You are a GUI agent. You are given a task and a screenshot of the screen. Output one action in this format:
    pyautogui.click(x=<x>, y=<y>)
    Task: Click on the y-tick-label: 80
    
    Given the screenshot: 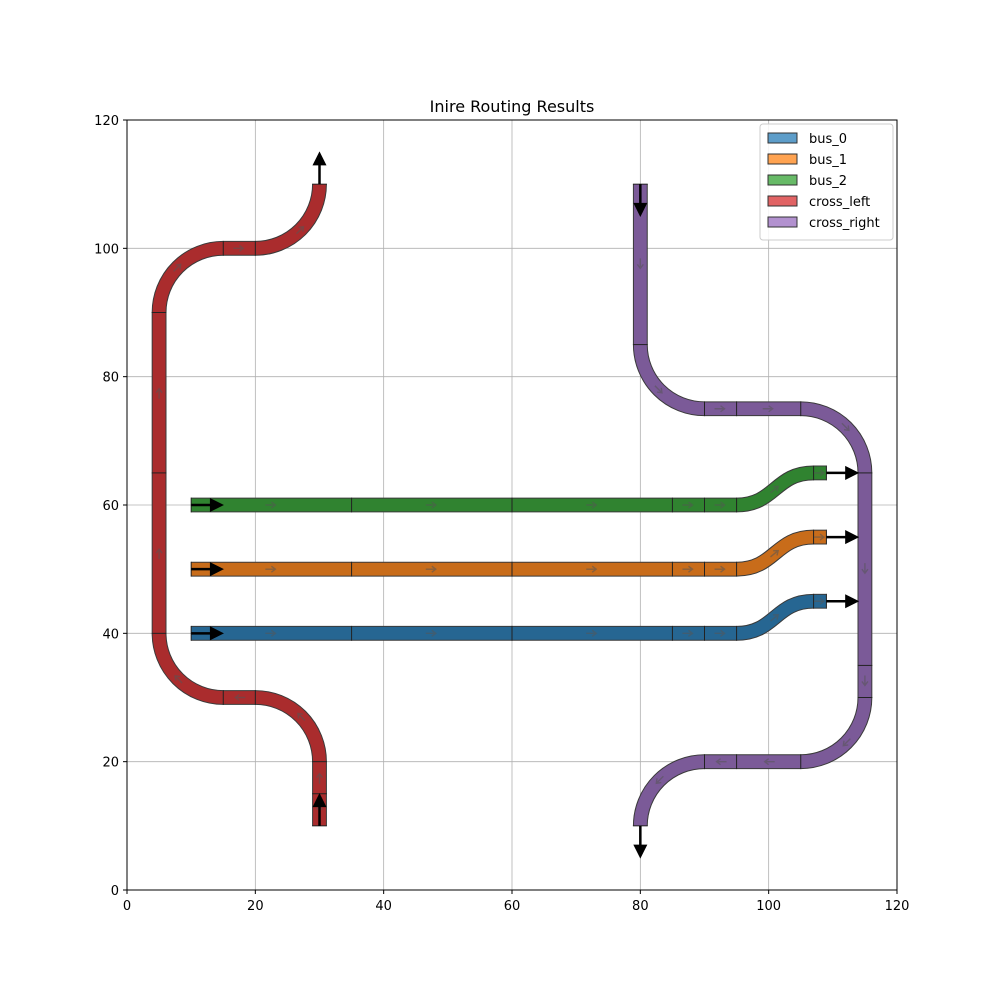 What is the action you would take?
    pyautogui.click(x=110, y=378)
    